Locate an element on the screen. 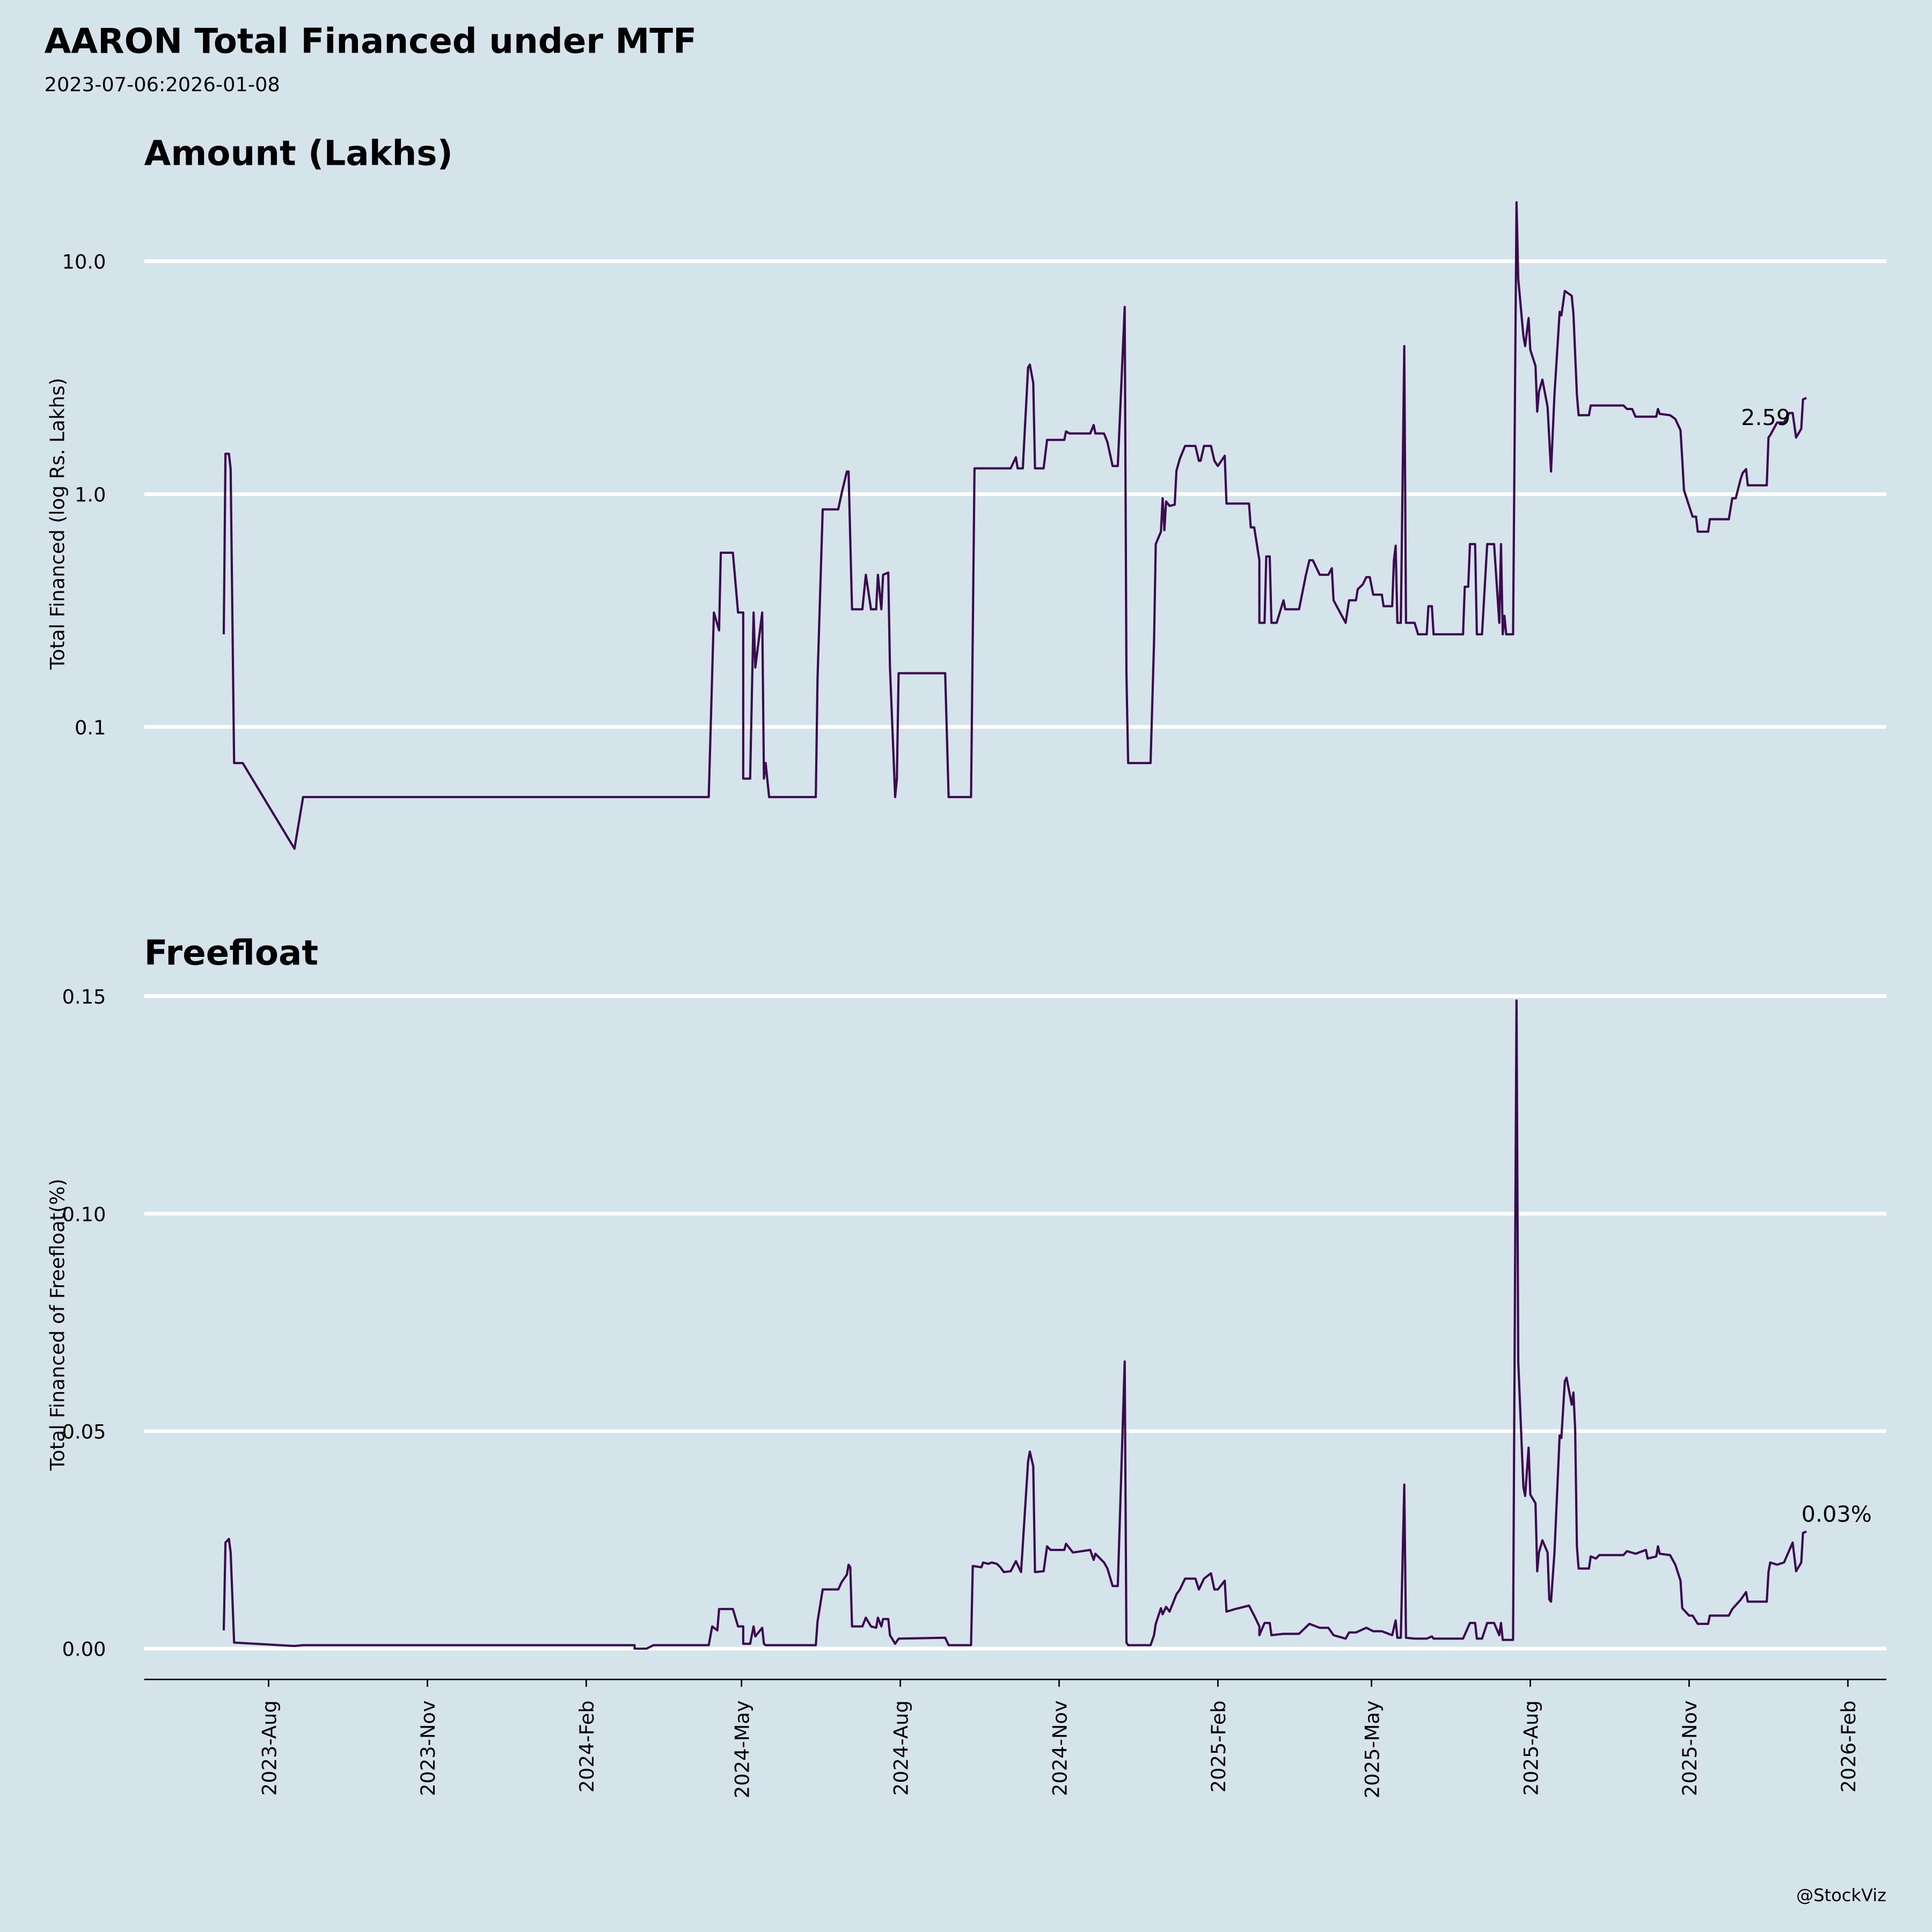 This screenshot has width=1932, height=1932. x-tick-label: 2024-May is located at coordinates (742, 1749).